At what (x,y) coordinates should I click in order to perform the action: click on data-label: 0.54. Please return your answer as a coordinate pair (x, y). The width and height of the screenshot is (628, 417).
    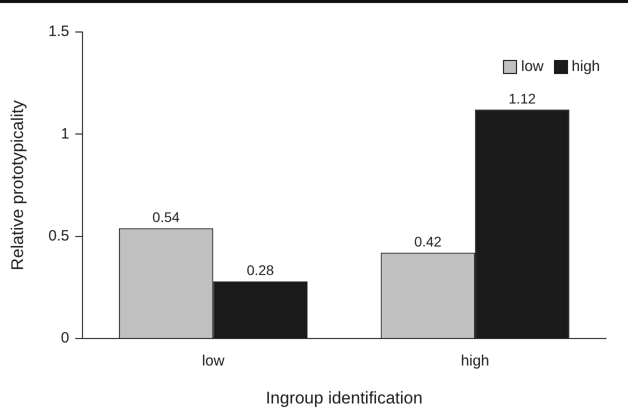
    Looking at the image, I should click on (166, 217).